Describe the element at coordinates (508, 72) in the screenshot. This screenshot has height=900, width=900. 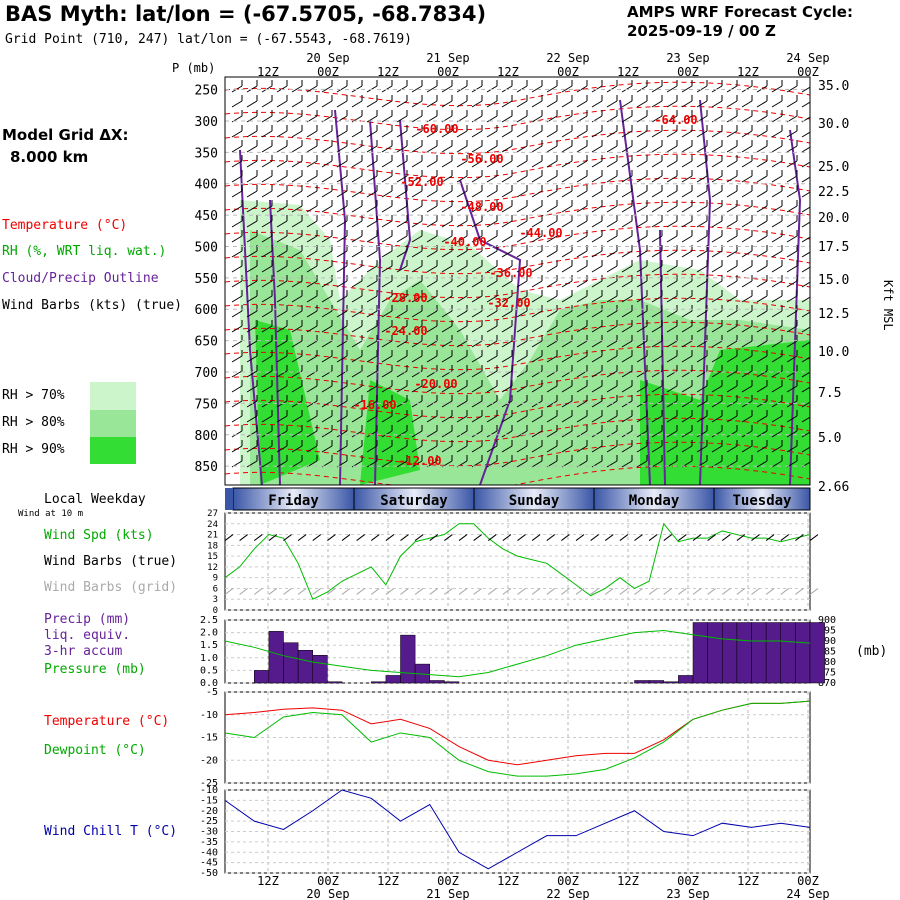
I see `time-tick-top: 12Z` at that location.